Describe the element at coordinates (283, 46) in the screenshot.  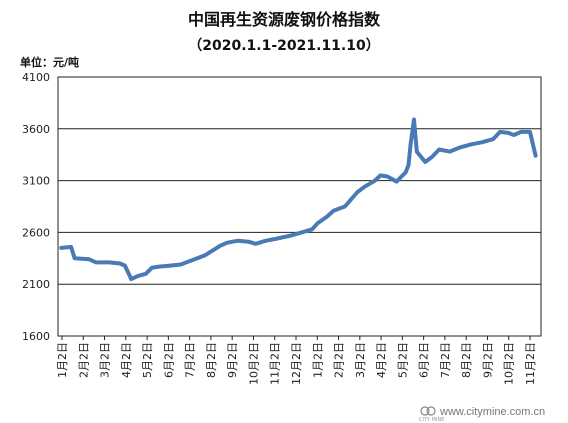
I see `chart-subtitle: （2020.1.1-2021.11.10）` at that location.